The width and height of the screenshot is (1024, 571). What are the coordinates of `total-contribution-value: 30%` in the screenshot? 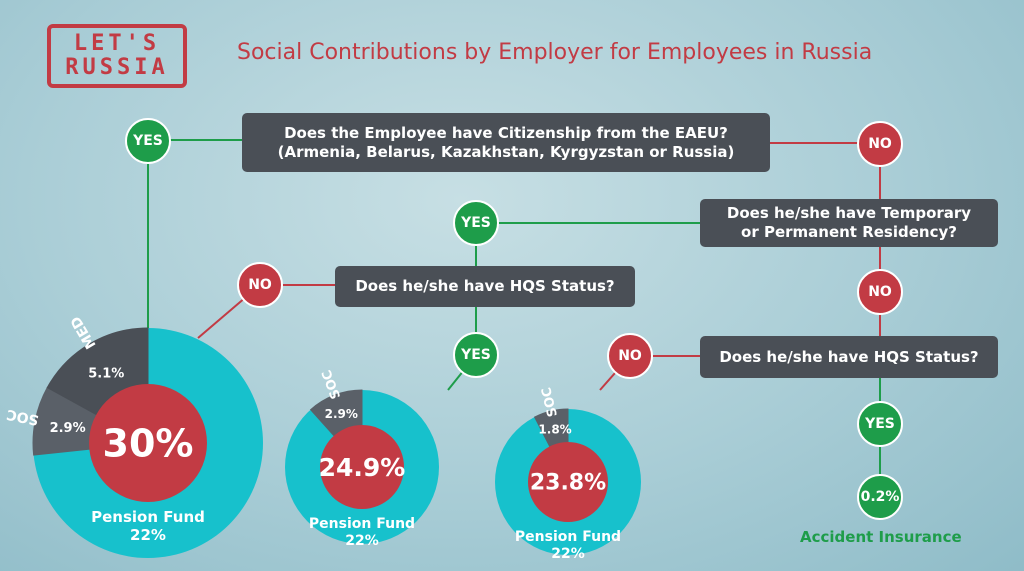 It's located at (148, 443).